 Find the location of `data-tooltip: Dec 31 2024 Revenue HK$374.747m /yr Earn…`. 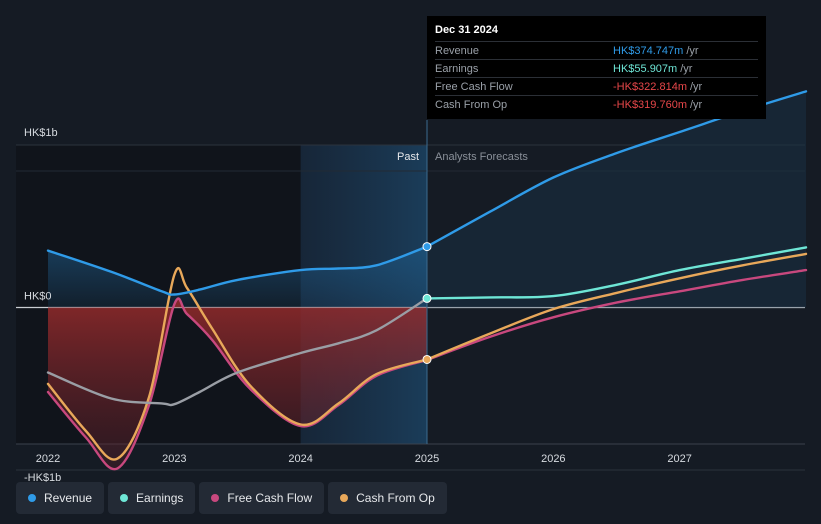

data-tooltip: Dec 31 2024 Revenue HK$374.747m /yr Earn… is located at coordinates (596, 67).